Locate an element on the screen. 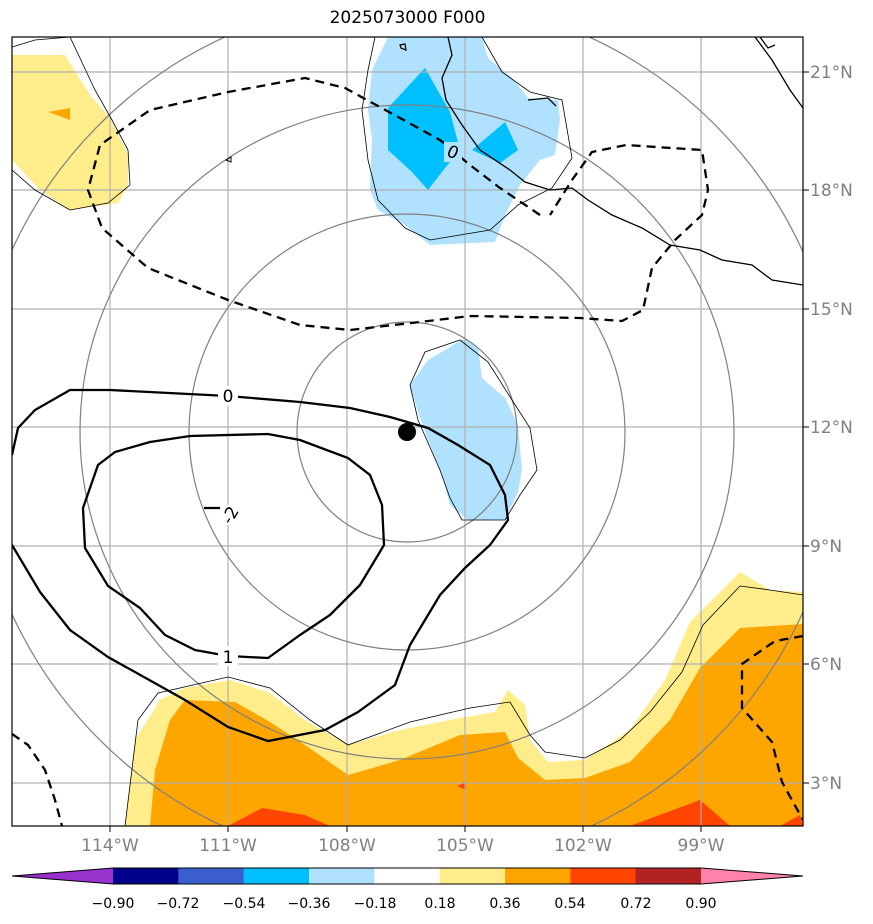  latitude-labels: 21°N 18°N 15°N 12°N 9°N 6°N 3°N is located at coordinates (831, 428).